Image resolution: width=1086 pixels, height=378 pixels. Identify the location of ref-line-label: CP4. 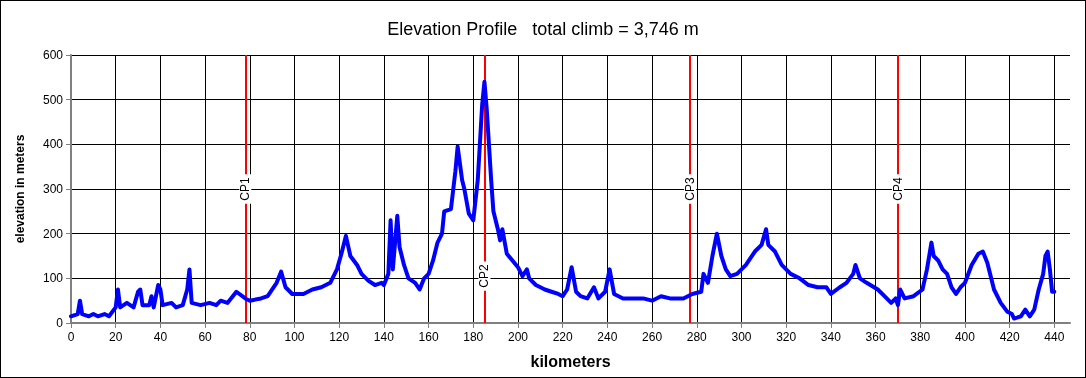
(897, 189).